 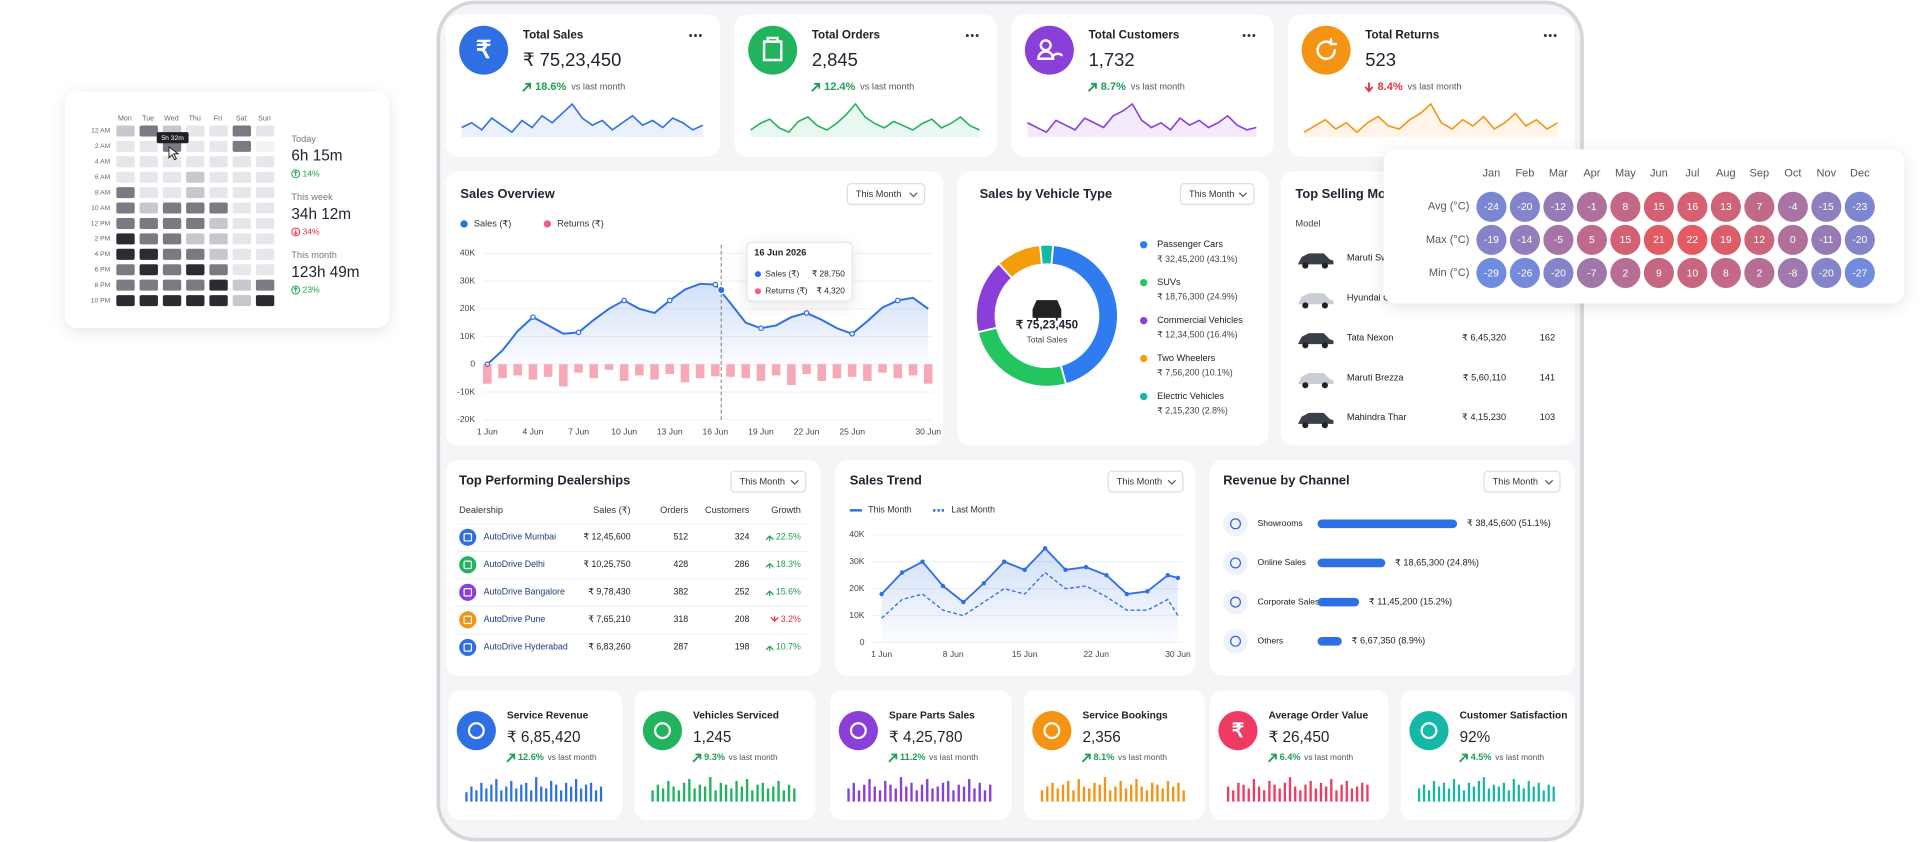 What do you see at coordinates (782, 273) in the screenshot?
I see `tooltip-label: Sales (₹)` at bounding box center [782, 273].